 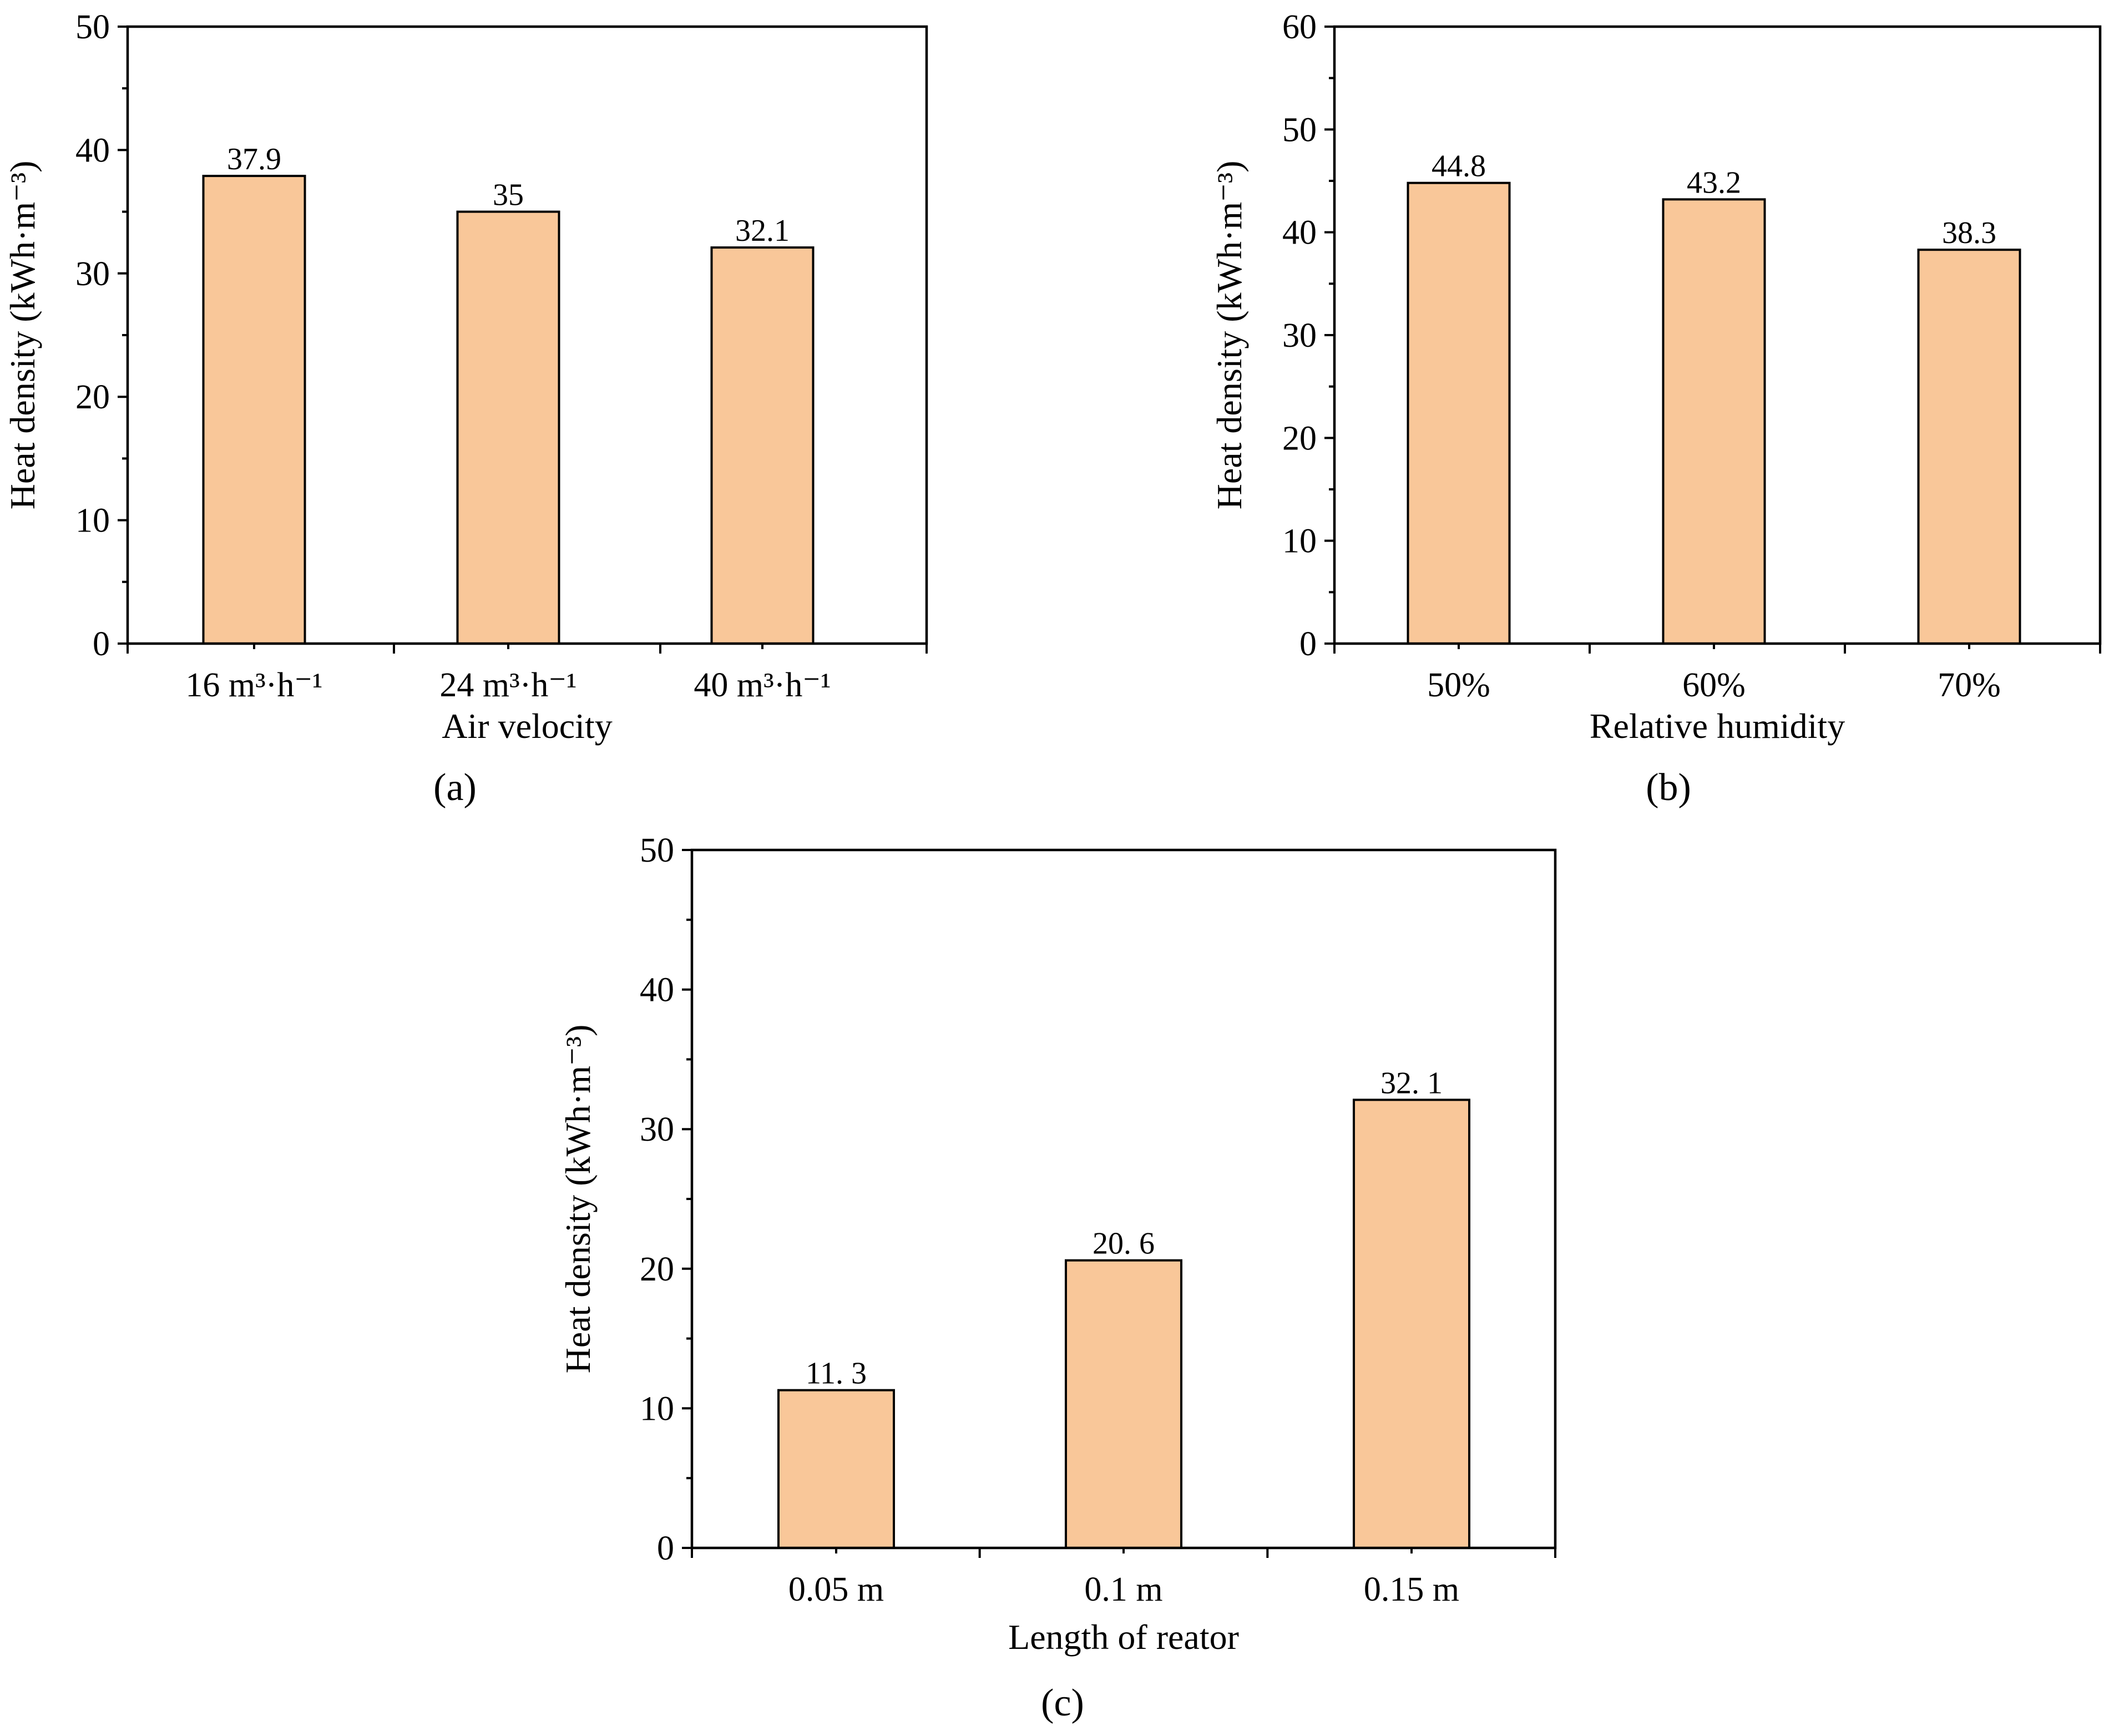 What do you see at coordinates (1411, 1590) in the screenshot?
I see `x-tick-label-c-3: 0.15 m` at bounding box center [1411, 1590].